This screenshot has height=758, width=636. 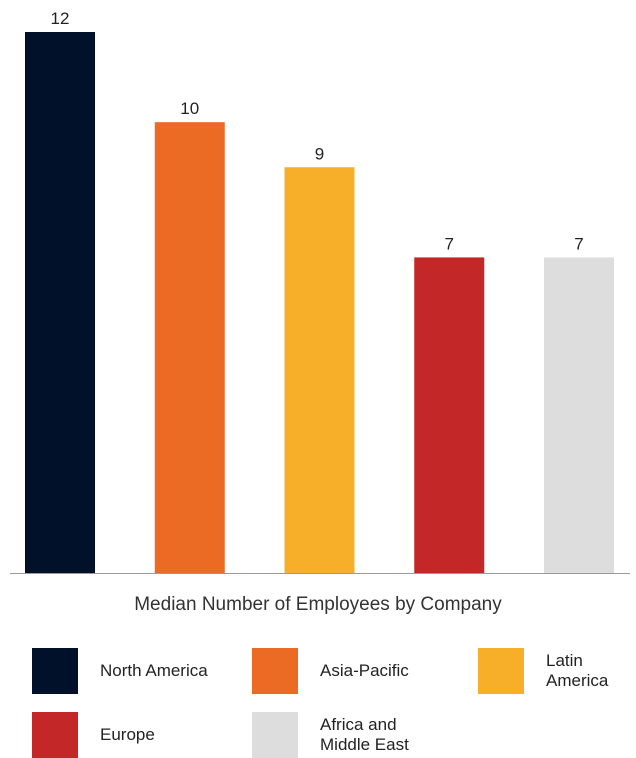 What do you see at coordinates (60, 302) in the screenshot?
I see `bar-north-america` at bounding box center [60, 302].